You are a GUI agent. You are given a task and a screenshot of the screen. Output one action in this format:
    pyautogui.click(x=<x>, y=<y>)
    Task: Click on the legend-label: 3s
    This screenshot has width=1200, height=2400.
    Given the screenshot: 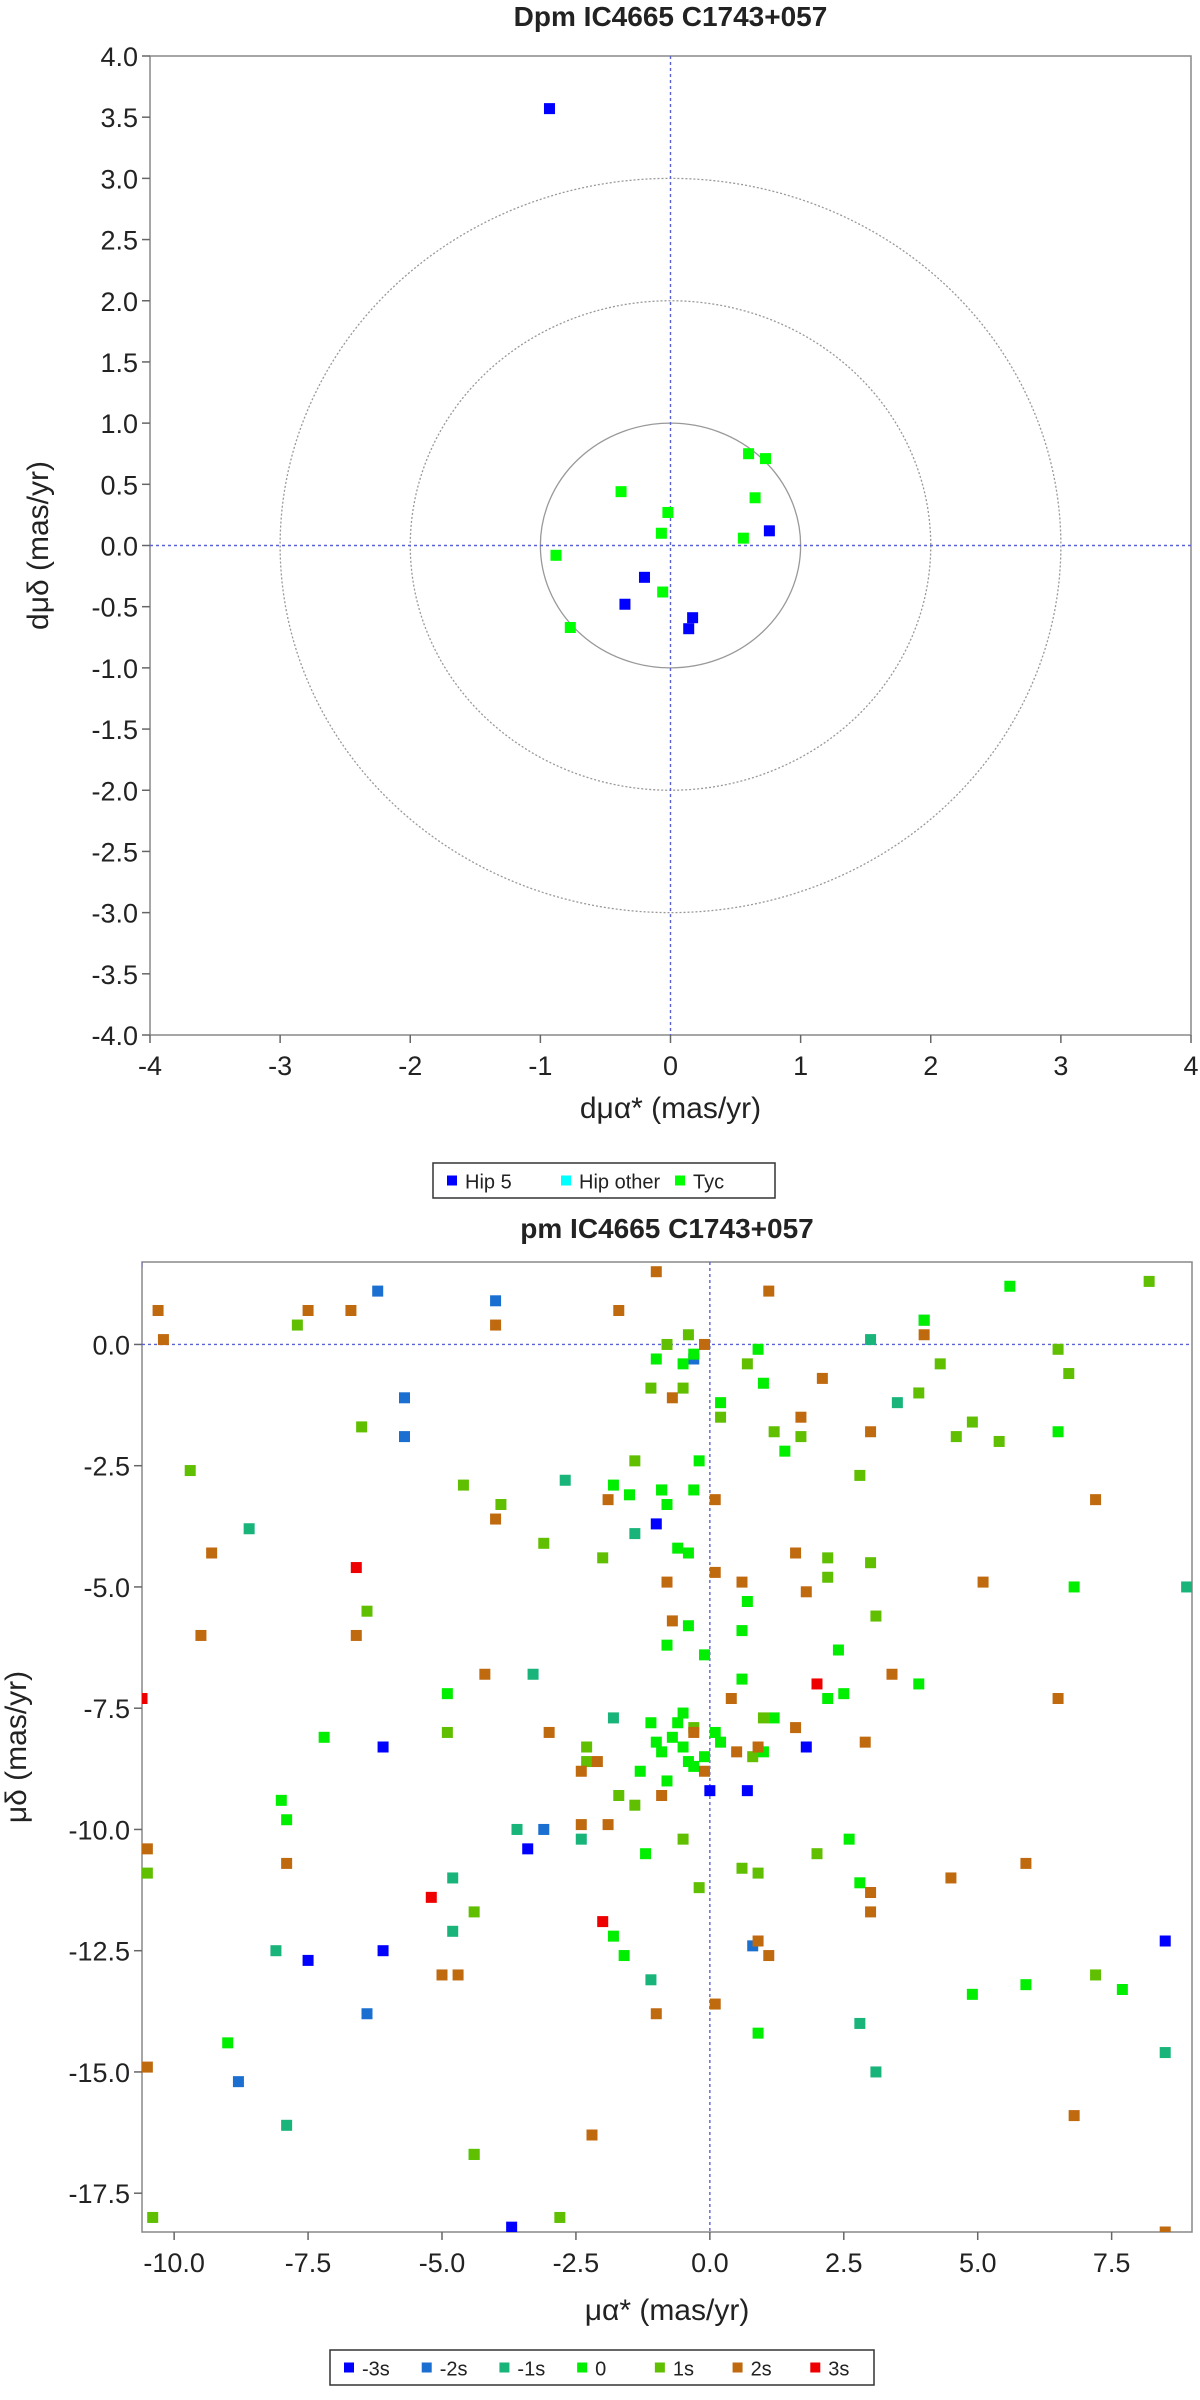 What is the action you would take?
    pyautogui.click(x=838, y=2370)
    